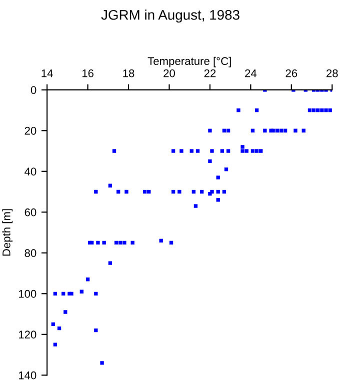  I want to click on y-tick-label: 40, so click(30, 172).